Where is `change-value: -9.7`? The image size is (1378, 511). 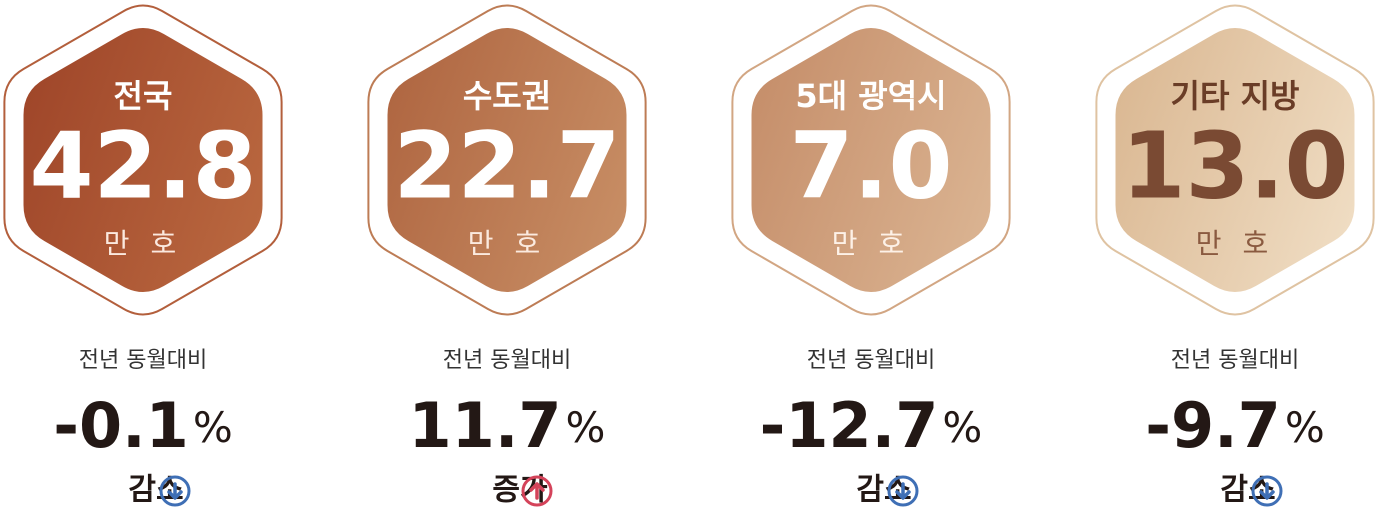 change-value: -9.7 is located at coordinates (1213, 425).